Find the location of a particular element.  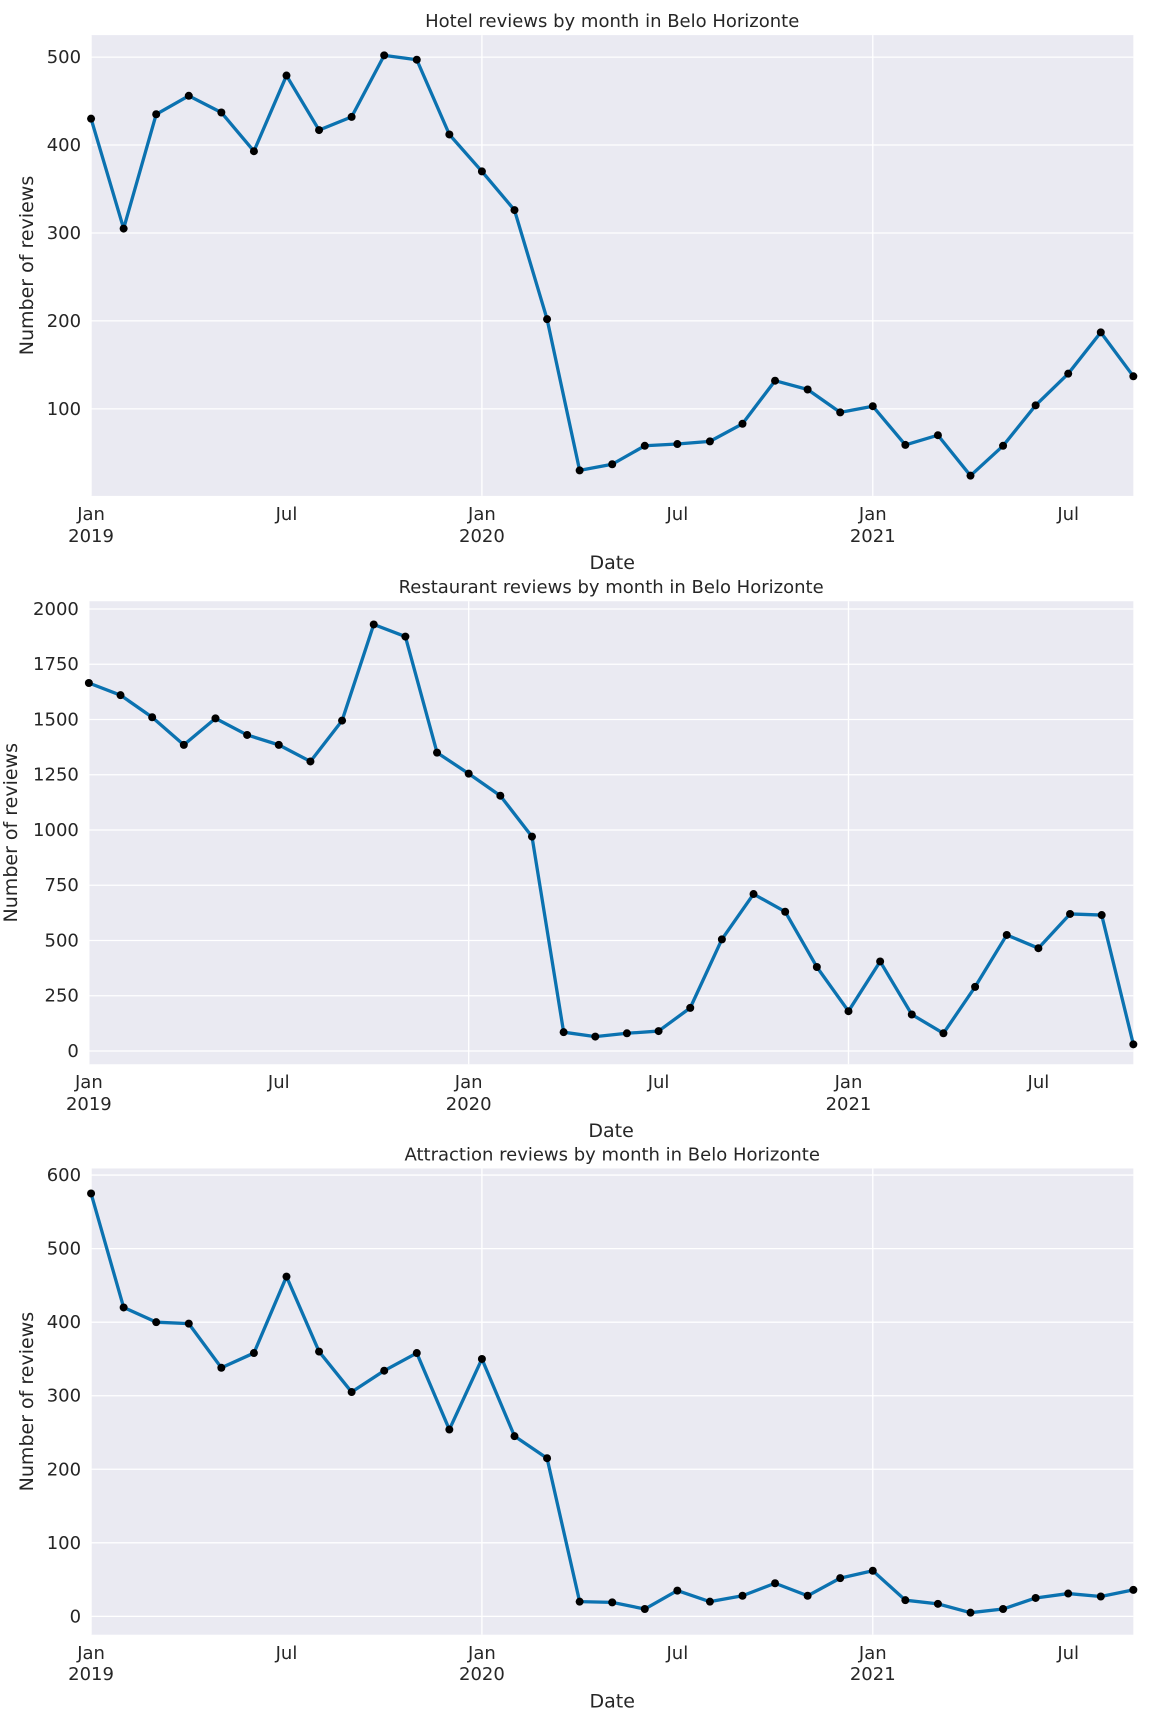

x-tick-label: Jan 2020 is located at coordinates (482, 1664).